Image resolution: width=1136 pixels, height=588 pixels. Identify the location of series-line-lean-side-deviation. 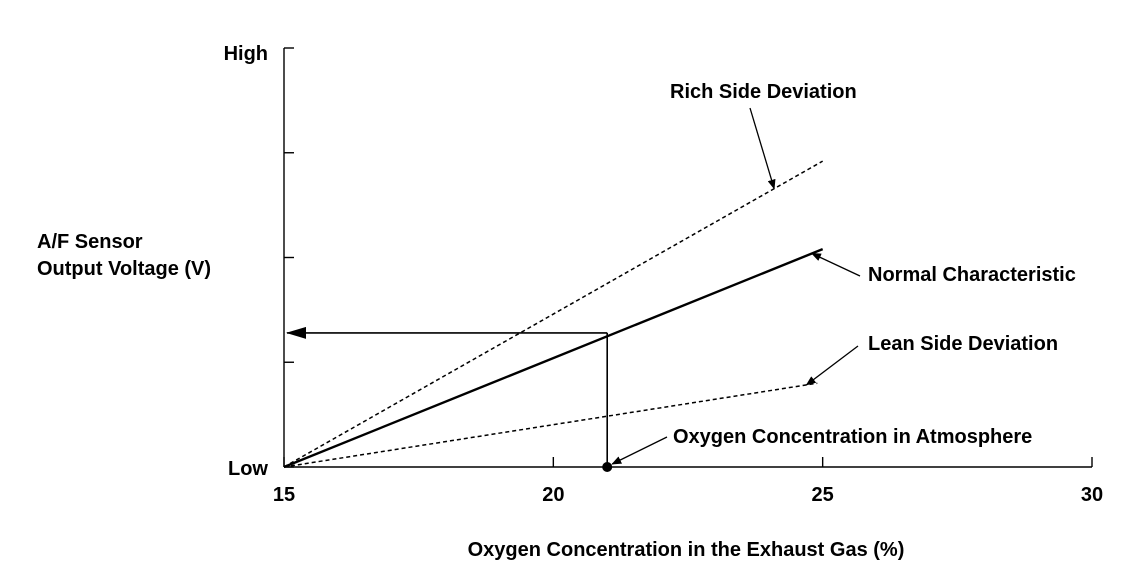
(550, 425).